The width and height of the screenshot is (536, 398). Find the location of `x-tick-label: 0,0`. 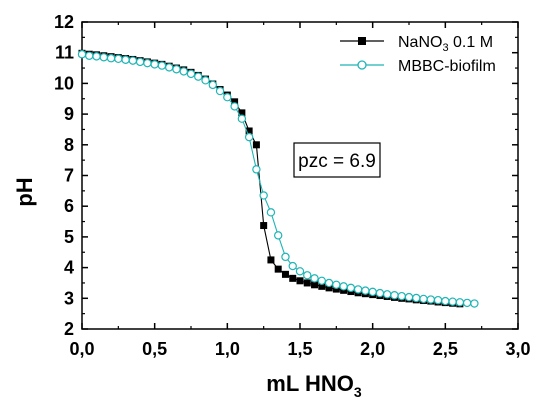

x-tick-label: 0,0 is located at coordinates (81, 349).